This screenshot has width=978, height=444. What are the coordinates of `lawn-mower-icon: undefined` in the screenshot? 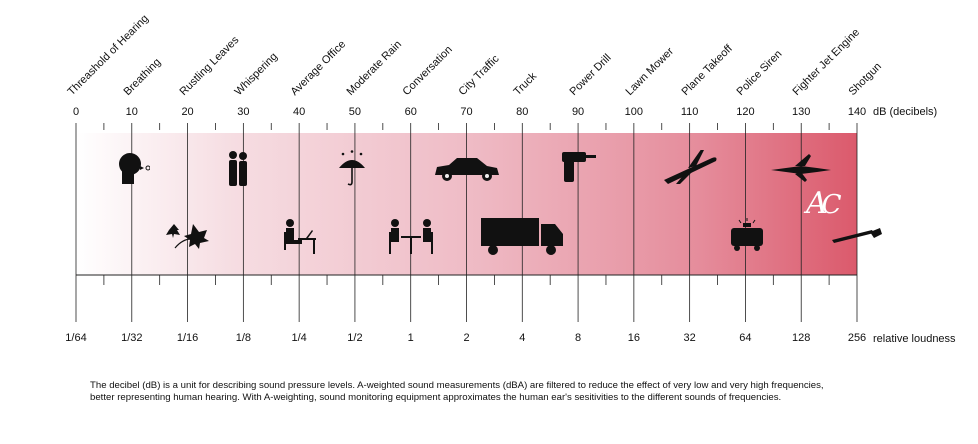 It's located at (634, 238).